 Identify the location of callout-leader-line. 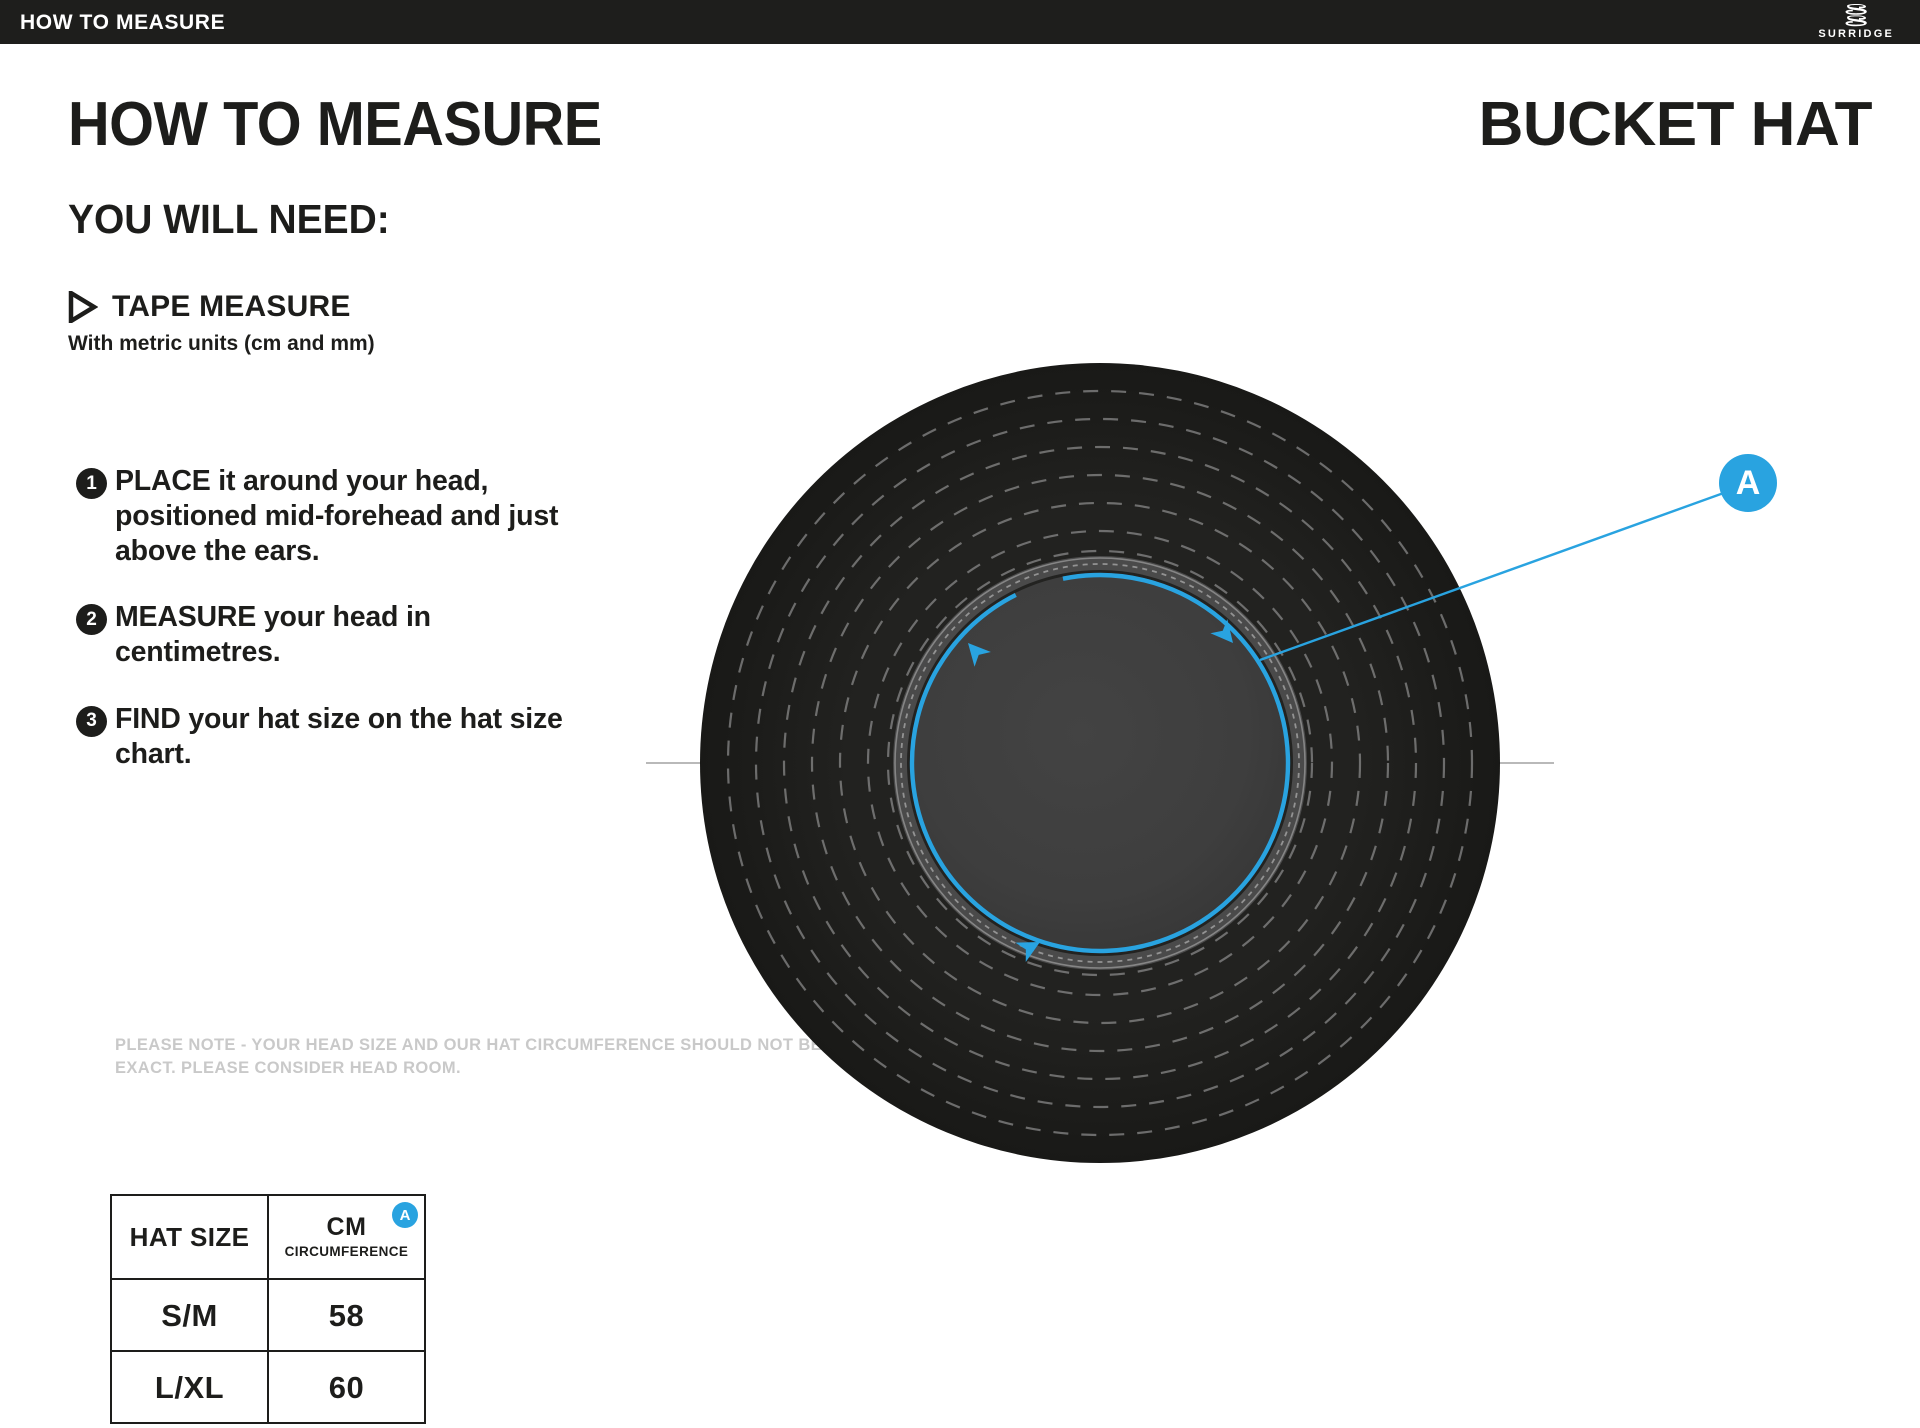
(1496, 575).